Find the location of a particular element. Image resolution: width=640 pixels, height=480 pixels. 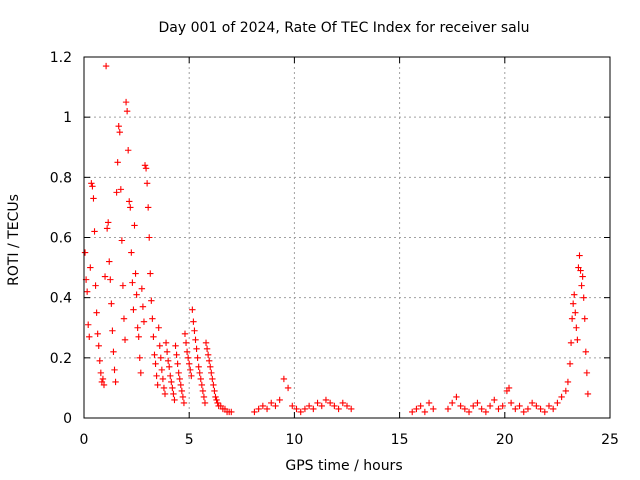

y-tick-label: 0.2 is located at coordinates (61, 359).